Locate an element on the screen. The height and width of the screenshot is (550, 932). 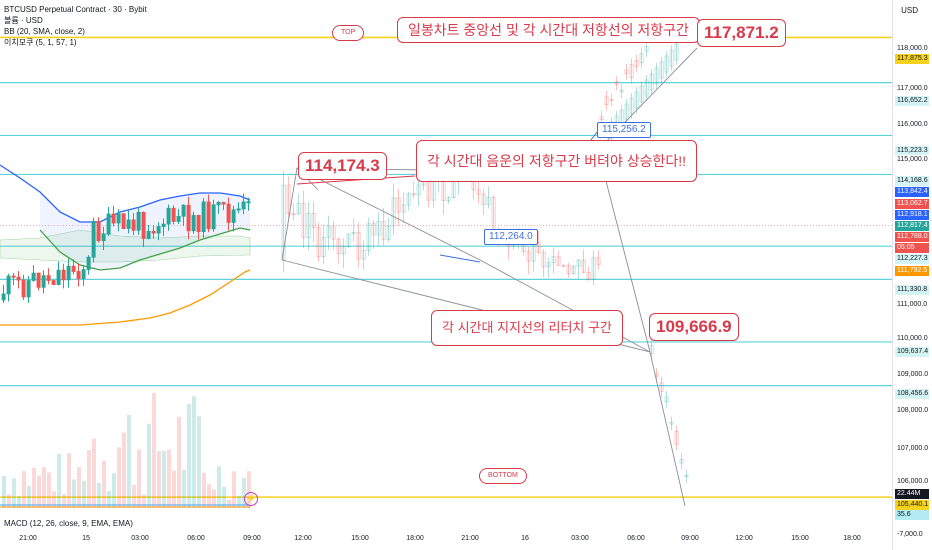
mid-price-tag: 112,264.0 is located at coordinates (511, 237).